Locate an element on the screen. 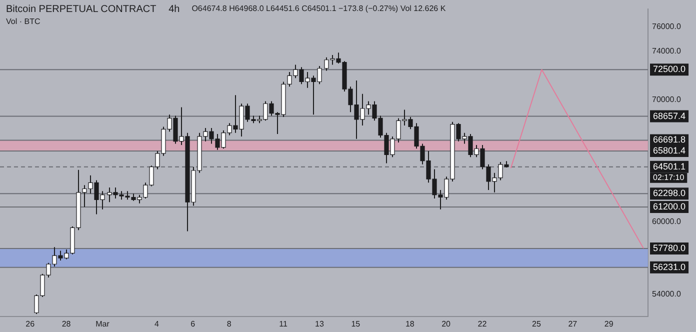 The image size is (696, 332). chart-subtitle: 4h is located at coordinates (174, 9).